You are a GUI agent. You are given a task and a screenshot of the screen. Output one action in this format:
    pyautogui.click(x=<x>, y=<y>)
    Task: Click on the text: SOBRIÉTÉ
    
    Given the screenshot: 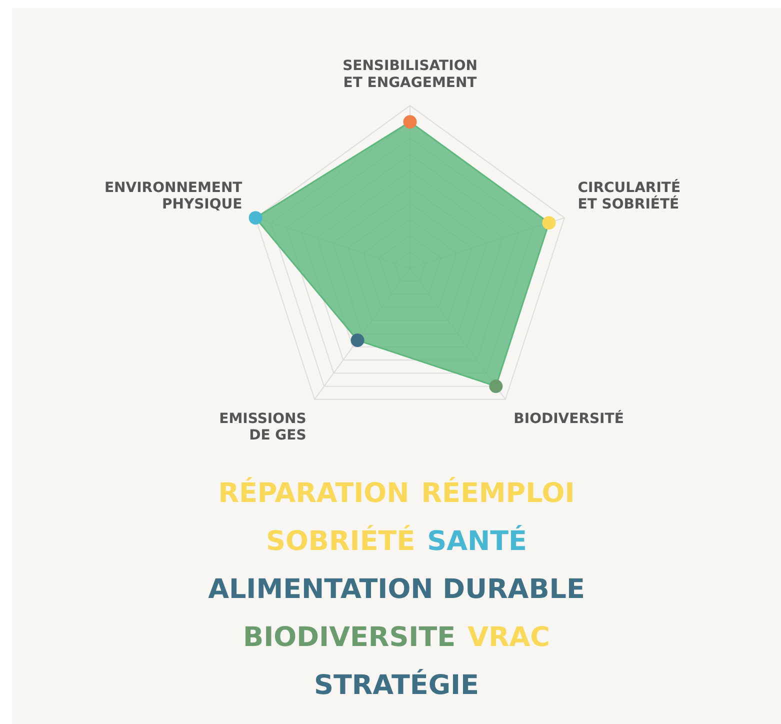 What is the action you would take?
    pyautogui.click(x=341, y=541)
    